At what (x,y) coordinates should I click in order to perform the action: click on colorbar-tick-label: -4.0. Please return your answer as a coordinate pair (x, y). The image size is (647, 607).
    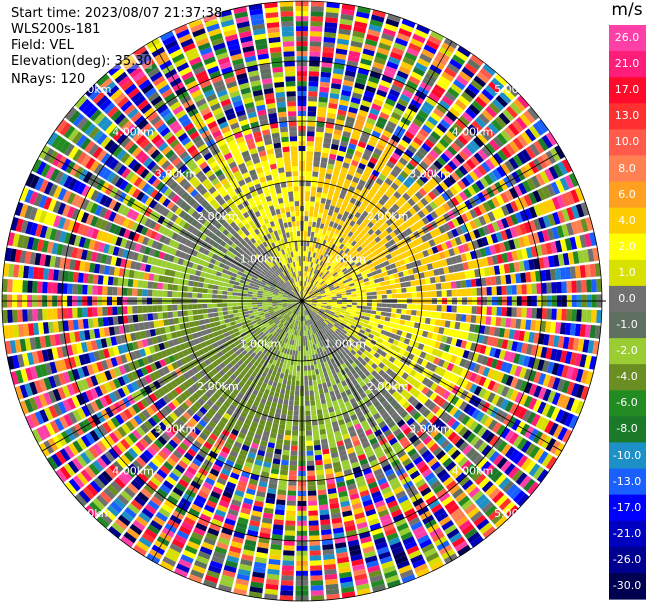
    Looking at the image, I should click on (627, 377).